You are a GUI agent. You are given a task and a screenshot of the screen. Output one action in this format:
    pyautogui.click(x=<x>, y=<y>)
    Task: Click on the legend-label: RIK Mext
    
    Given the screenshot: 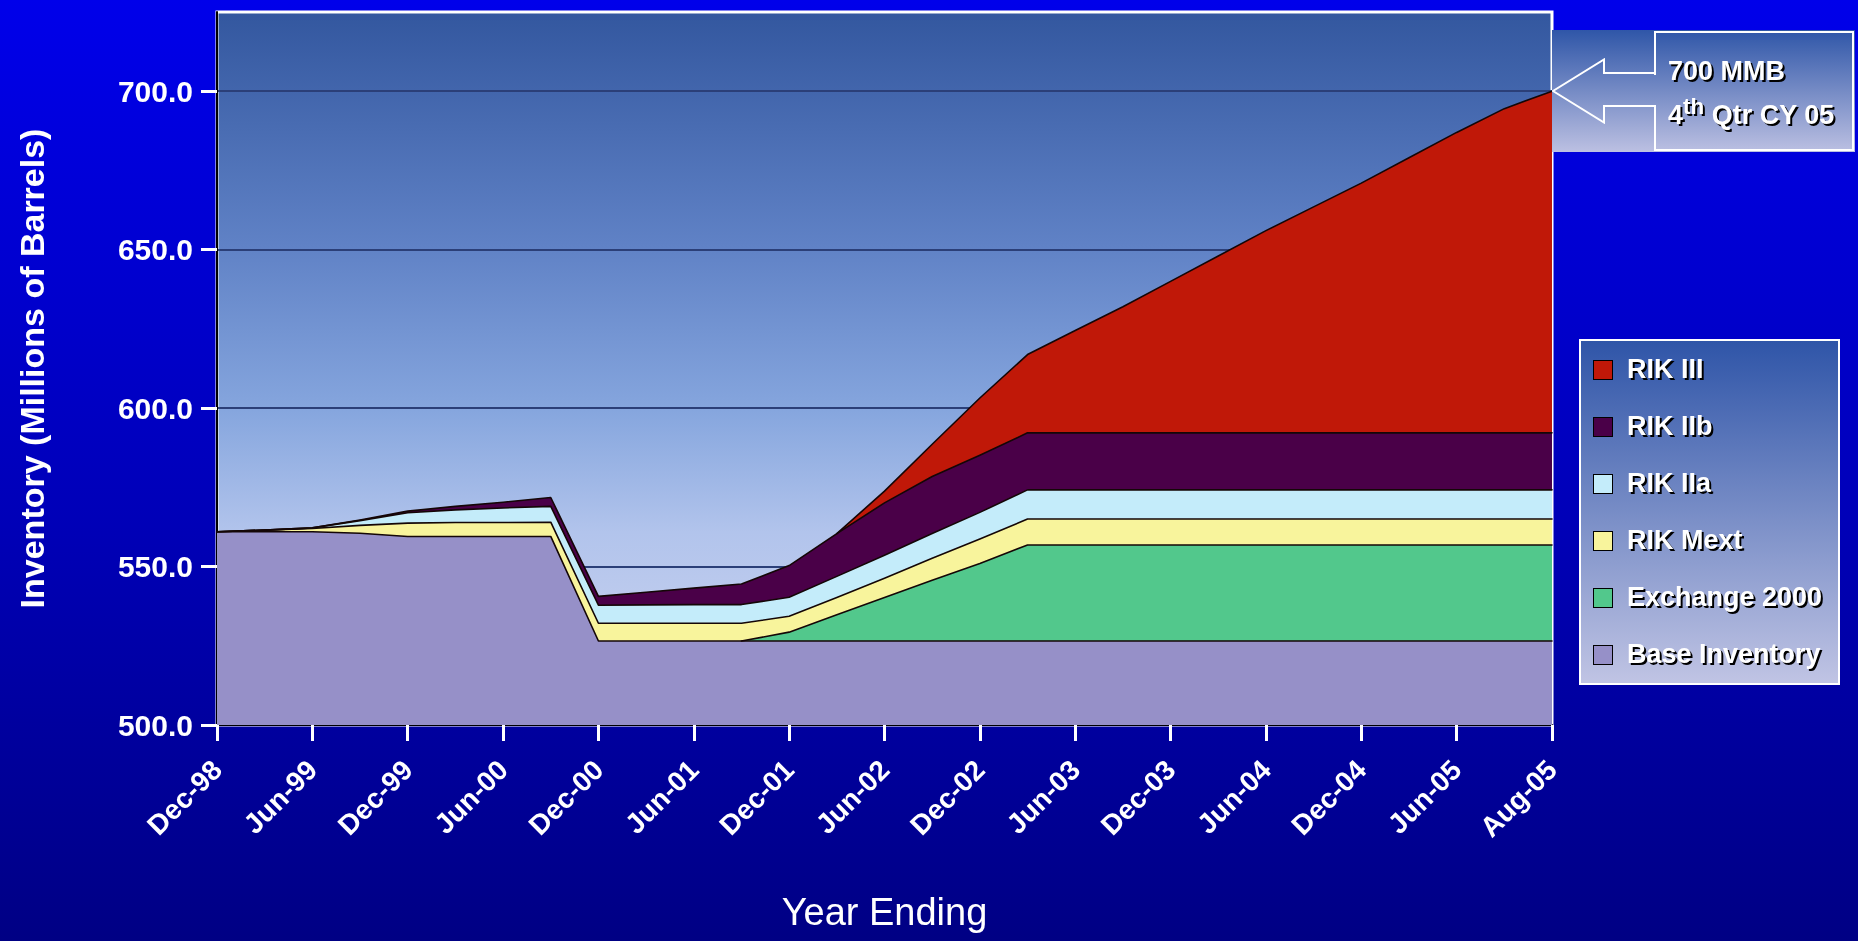 What is the action you would take?
    pyautogui.click(x=1685, y=540)
    